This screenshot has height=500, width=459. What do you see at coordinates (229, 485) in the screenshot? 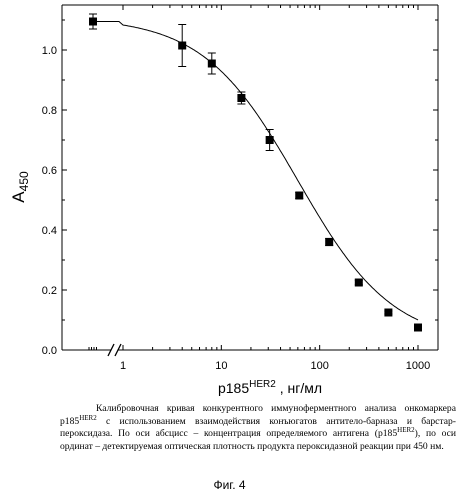
I see `figure-label: Фиг. 4` at bounding box center [229, 485].